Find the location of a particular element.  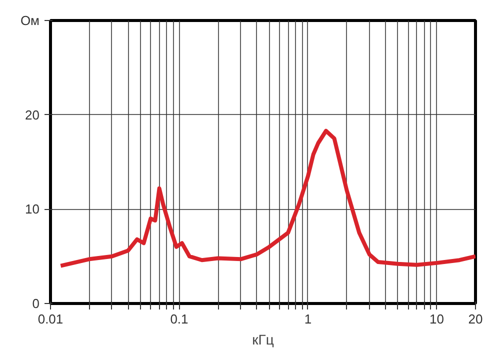

x-tick-label: 0.01 is located at coordinates (51, 319).